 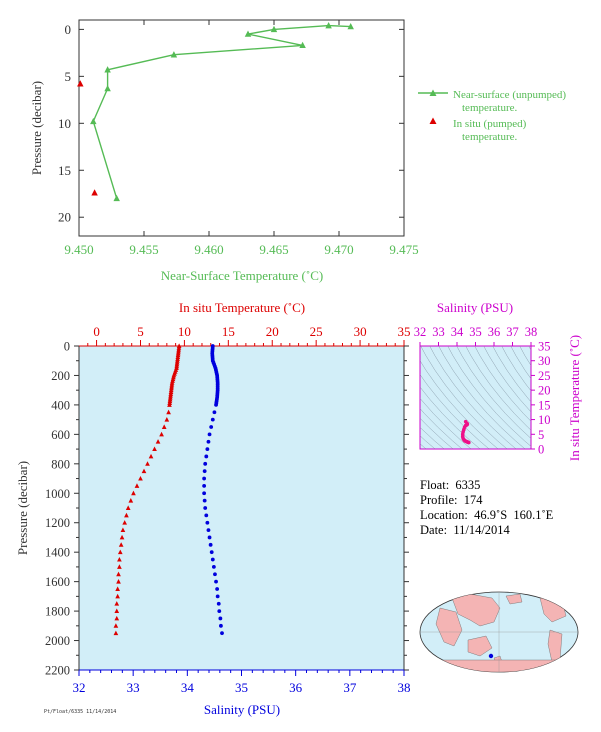 I want to click on ts-salinity-tick-label: 33, so click(x=438, y=332).